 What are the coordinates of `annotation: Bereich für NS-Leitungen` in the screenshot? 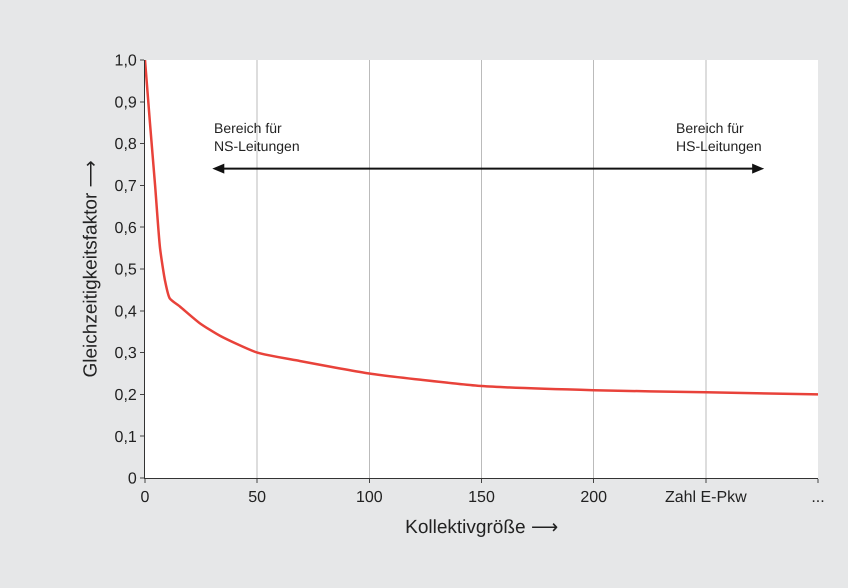 It's located at (257, 137).